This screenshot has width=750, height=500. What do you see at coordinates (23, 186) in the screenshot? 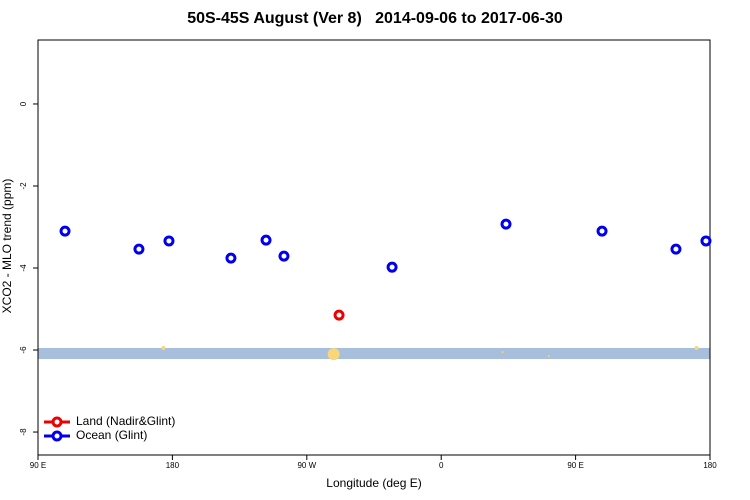
I see `y-tick-label: -2` at bounding box center [23, 186].